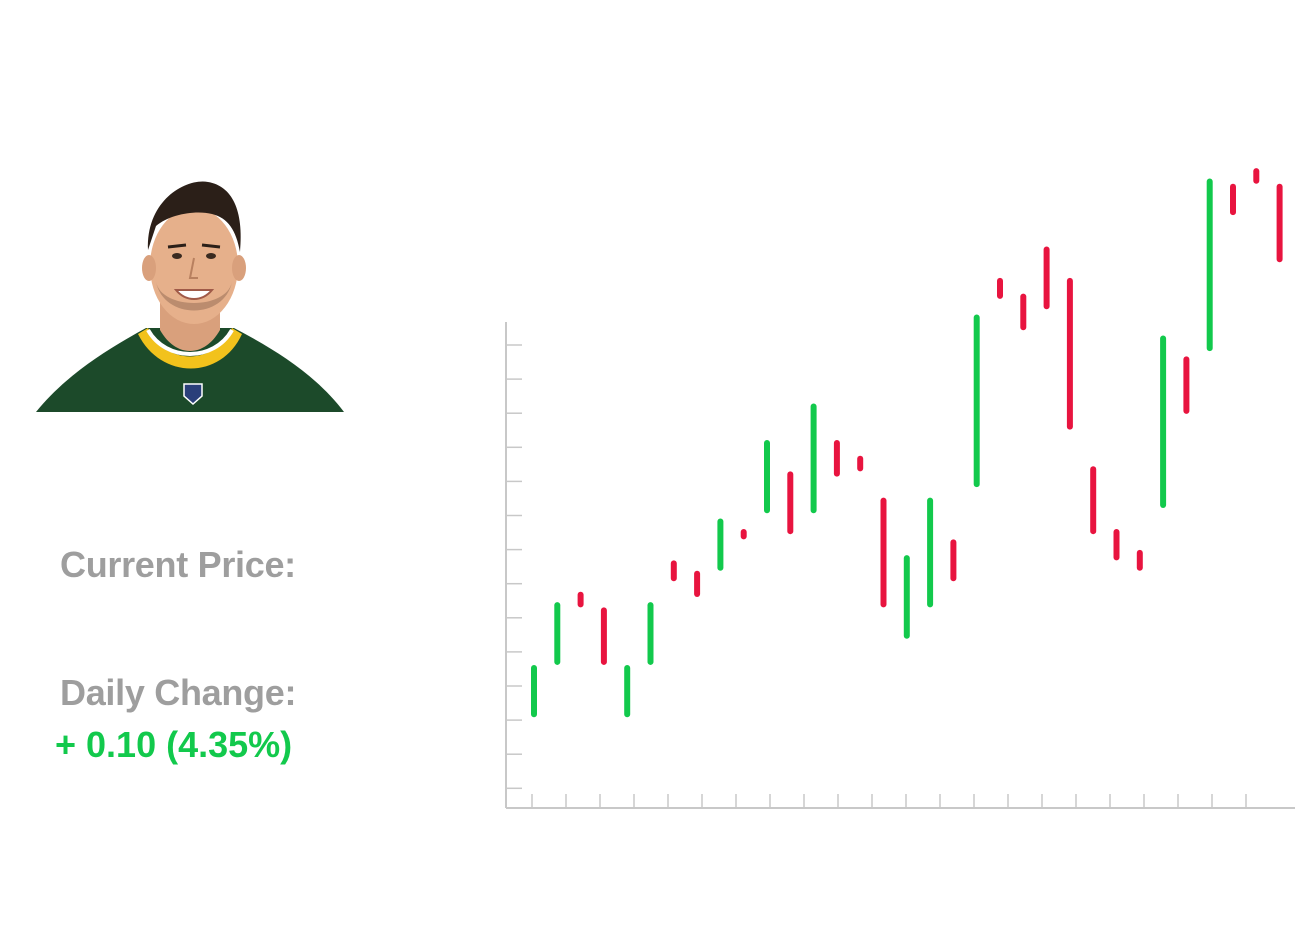  What do you see at coordinates (190, 370) in the screenshot?
I see `jersey-shape` at bounding box center [190, 370].